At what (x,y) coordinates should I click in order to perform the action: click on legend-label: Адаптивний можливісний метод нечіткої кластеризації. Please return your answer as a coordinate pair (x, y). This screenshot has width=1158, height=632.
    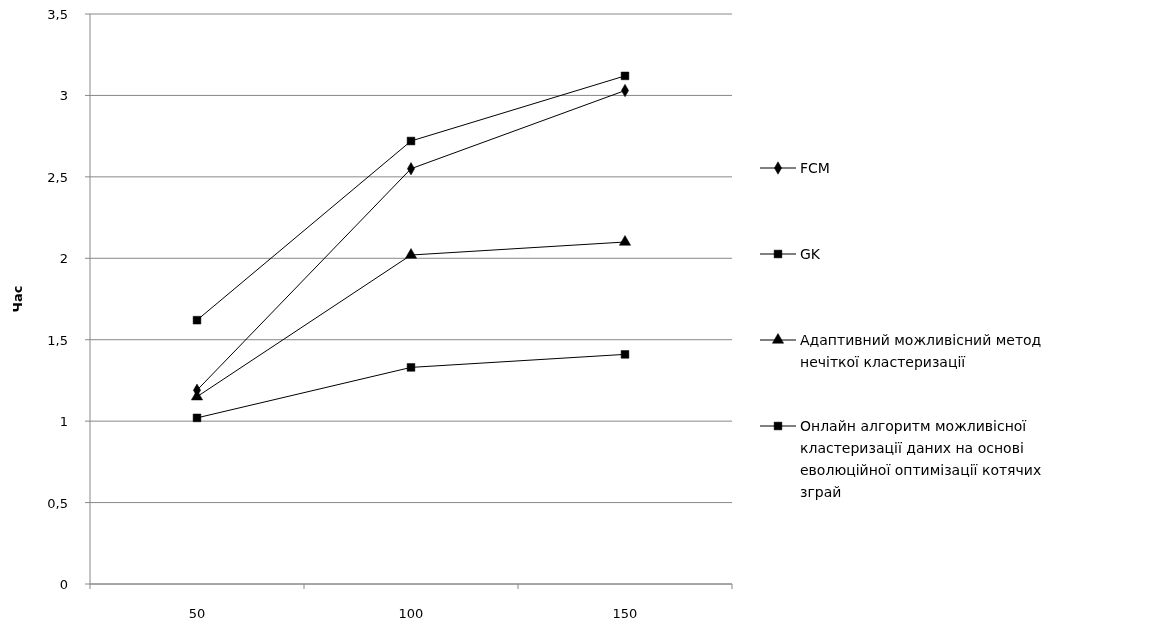
    Looking at the image, I should click on (921, 351).